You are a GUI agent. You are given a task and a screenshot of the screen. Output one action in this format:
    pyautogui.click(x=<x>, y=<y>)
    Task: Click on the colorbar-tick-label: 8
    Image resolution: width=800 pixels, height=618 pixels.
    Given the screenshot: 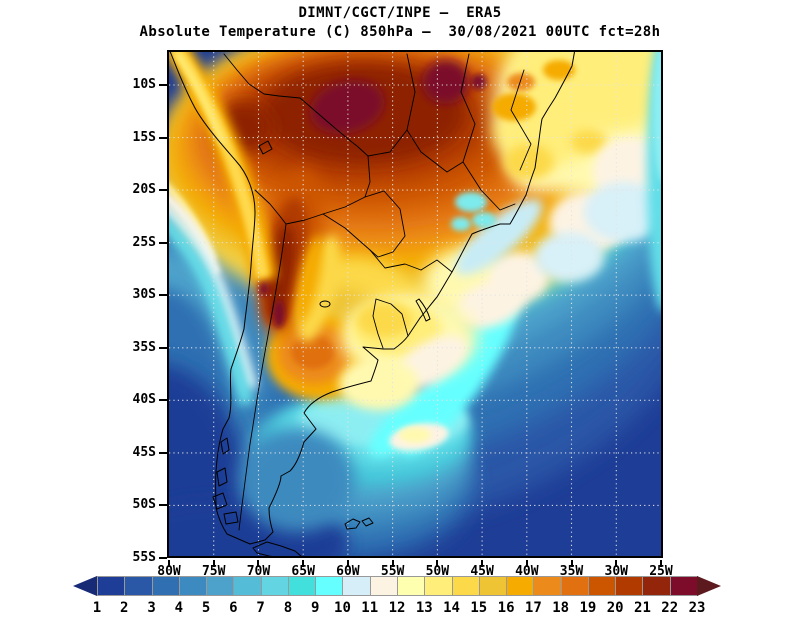 What is the action you would take?
    pyautogui.click(x=288, y=608)
    